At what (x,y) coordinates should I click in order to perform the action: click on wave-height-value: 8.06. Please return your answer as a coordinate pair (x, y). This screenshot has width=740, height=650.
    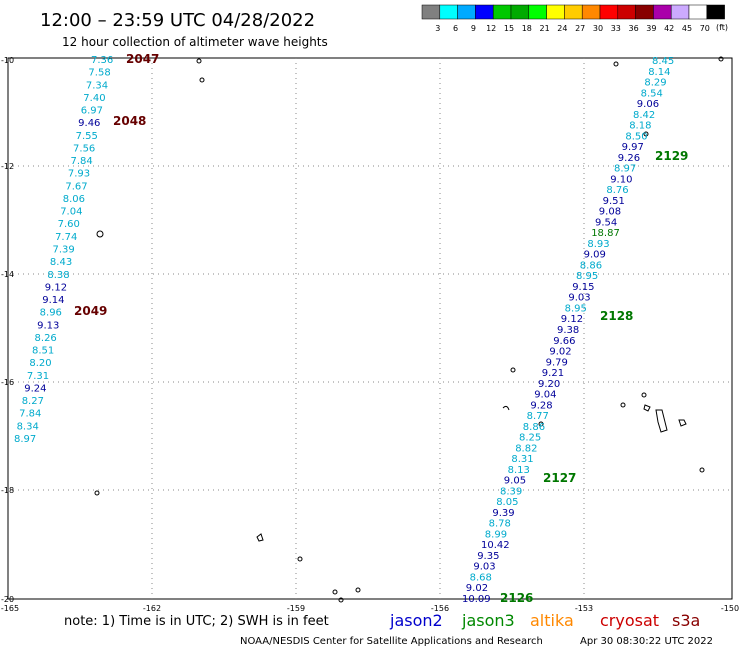
    Looking at the image, I should click on (74, 199).